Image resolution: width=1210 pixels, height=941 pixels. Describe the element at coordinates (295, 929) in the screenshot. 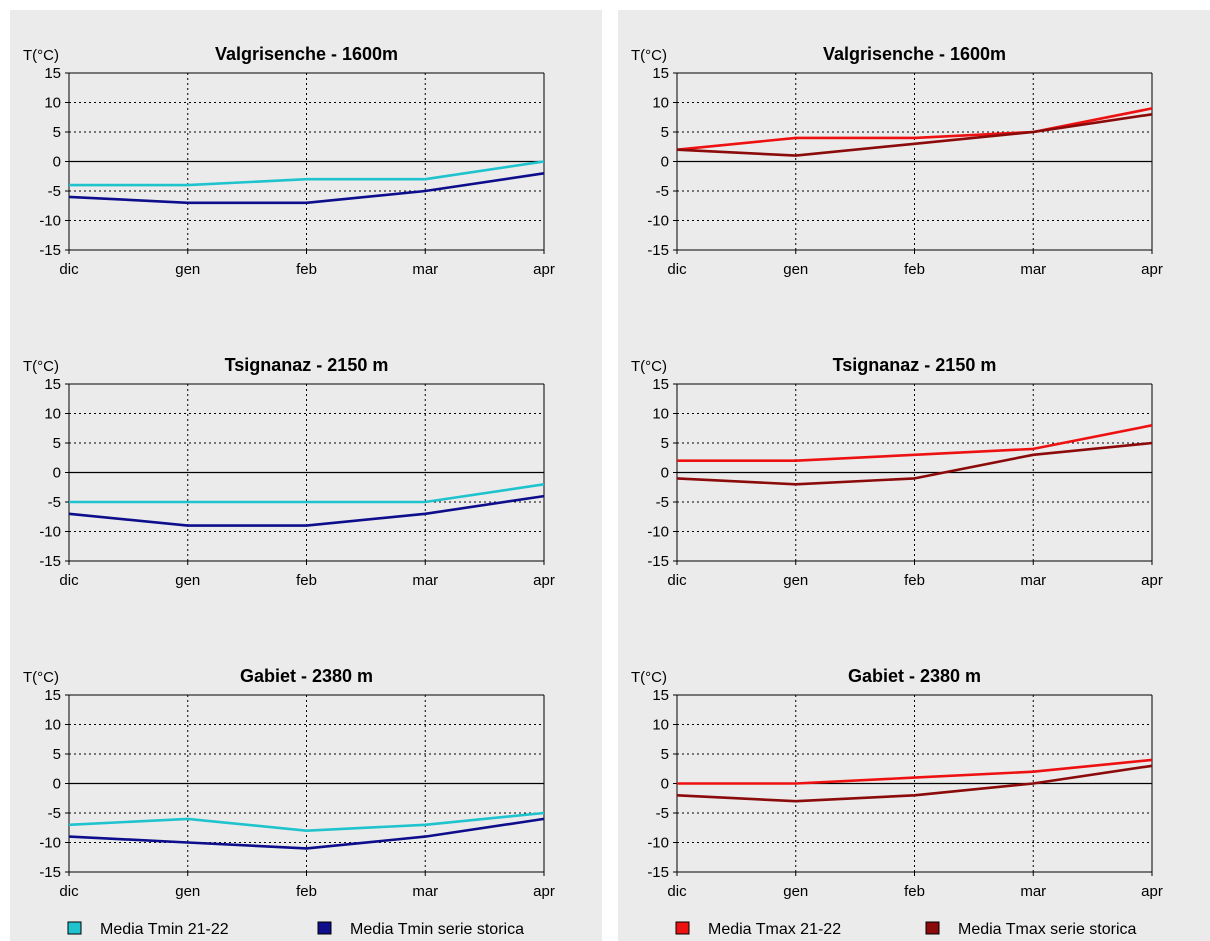

I see `legend-left: Media Tmin 21-22 Media Tmin serie storica` at that location.